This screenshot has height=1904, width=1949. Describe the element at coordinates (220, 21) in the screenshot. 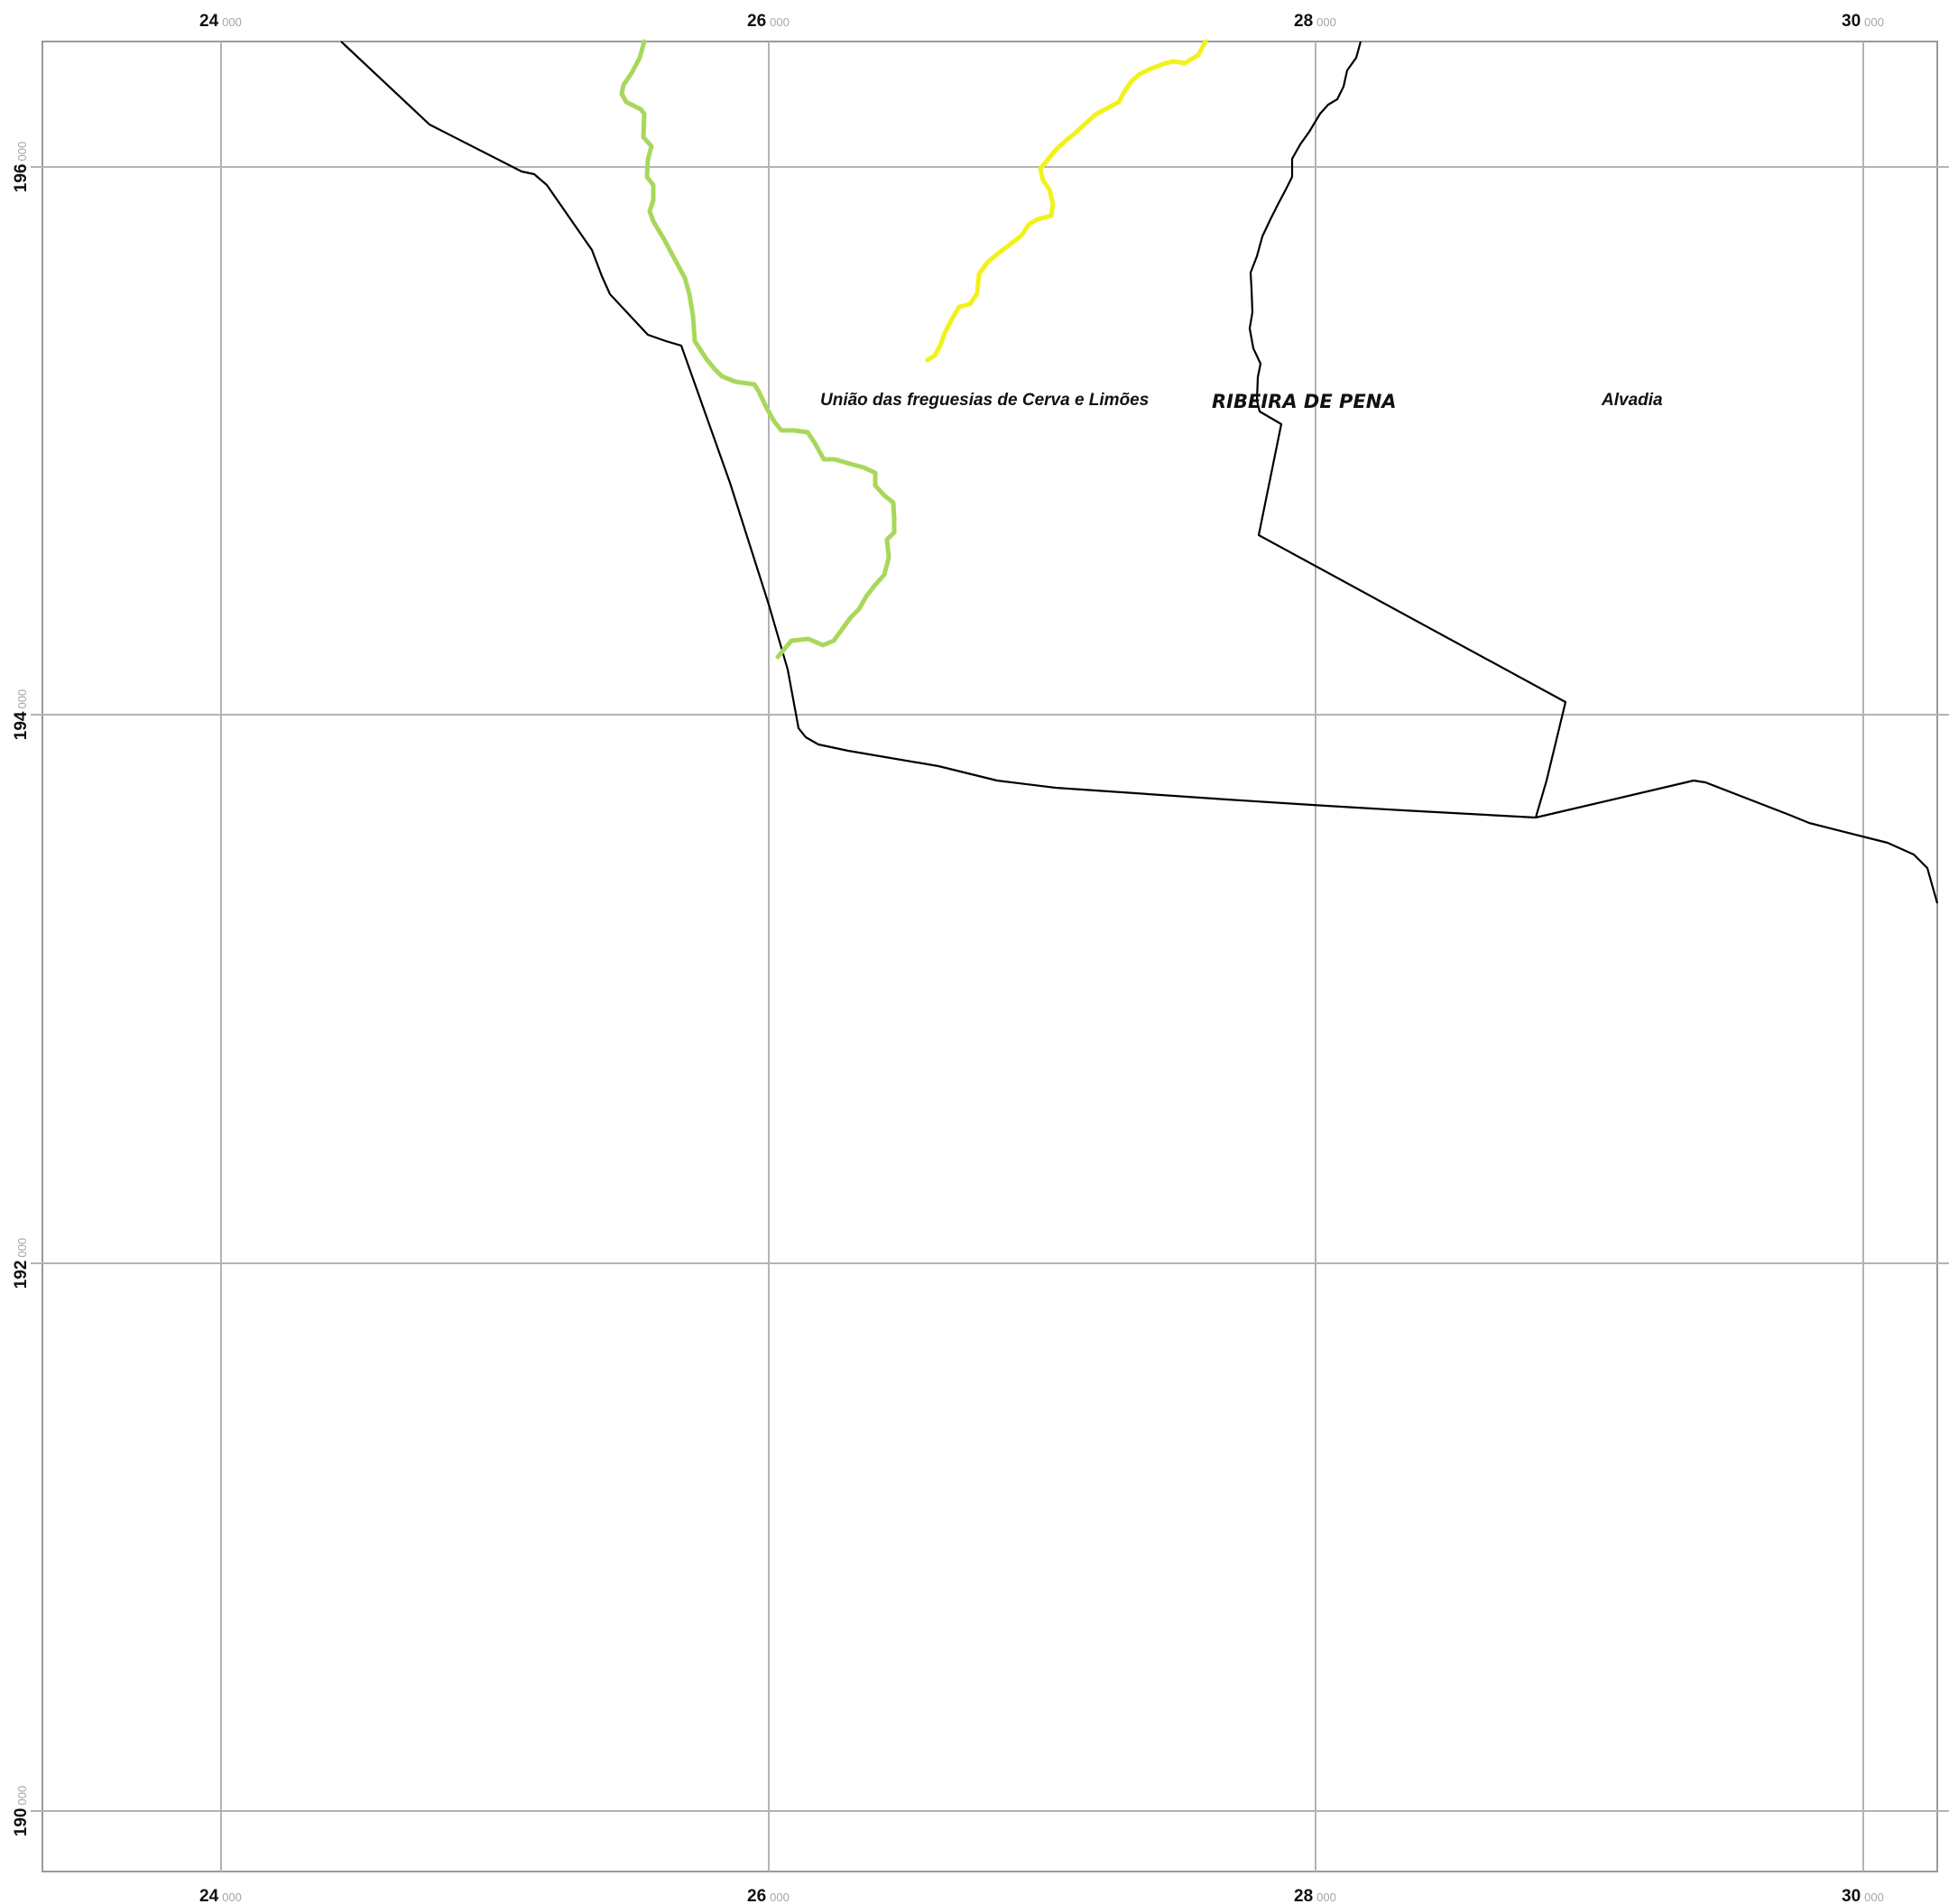

I see `x-tick-label-top-24000: 24 000` at that location.